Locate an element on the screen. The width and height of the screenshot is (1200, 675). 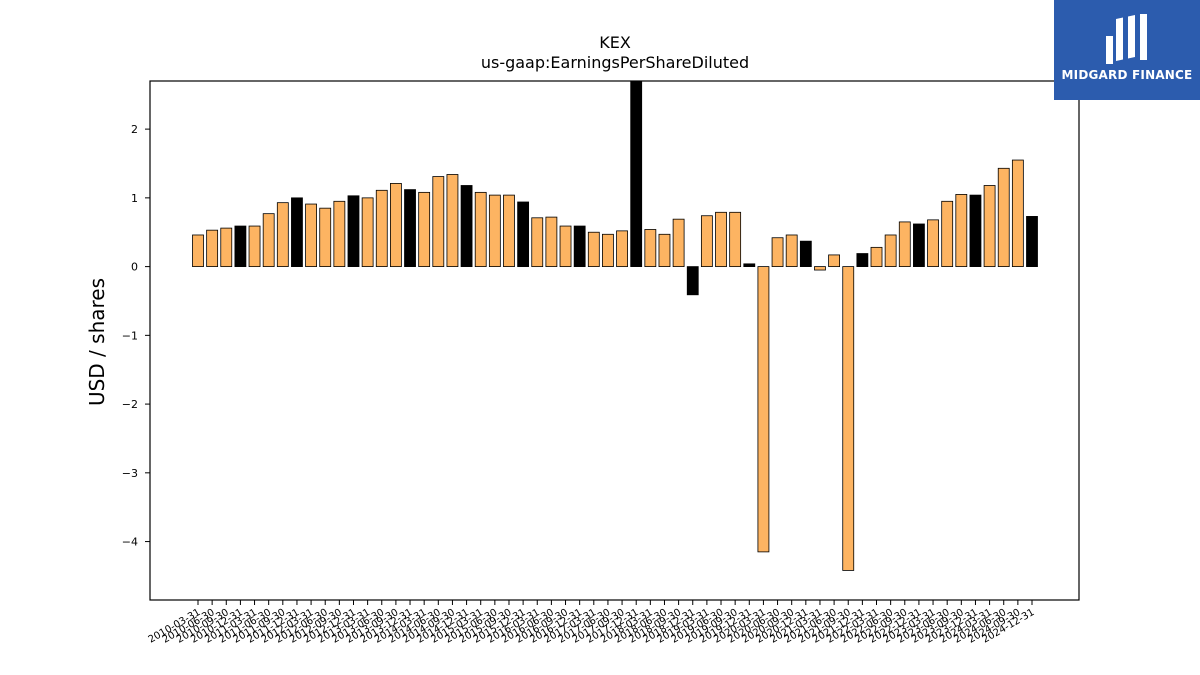
y-tick-label: −3 is located at coordinates (130, 473).